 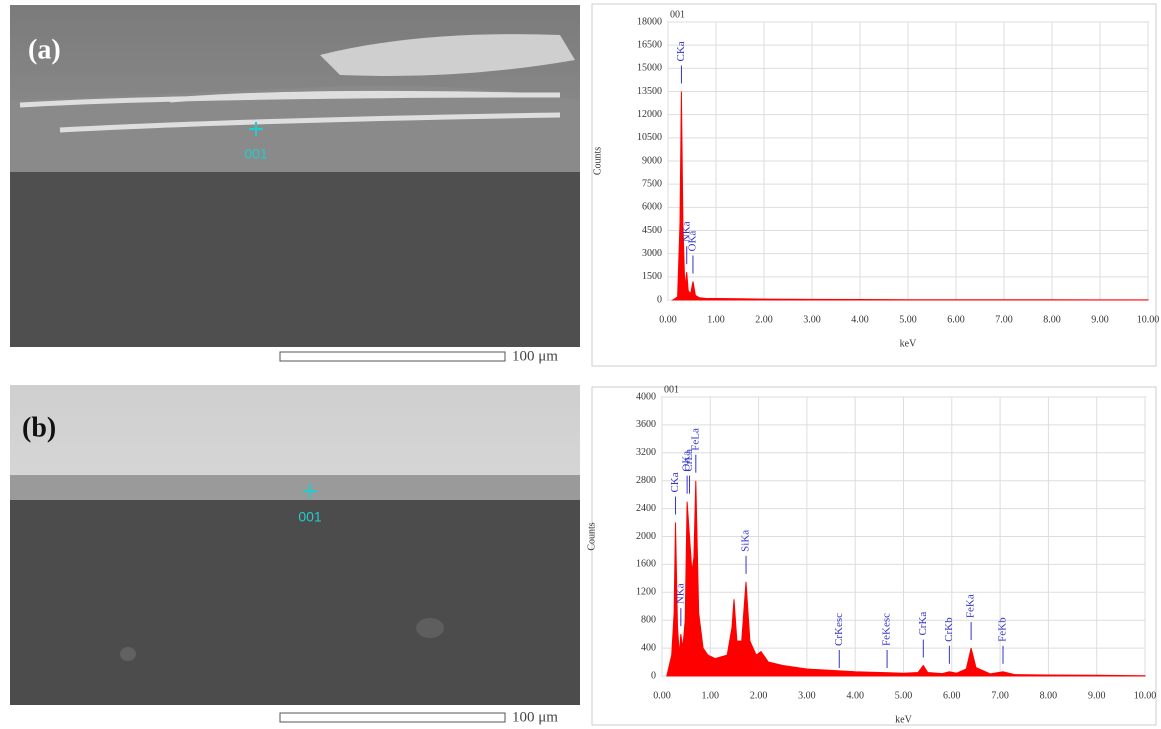 What do you see at coordinates (652, 253) in the screenshot?
I see `y-tick-label: 3000` at bounding box center [652, 253].